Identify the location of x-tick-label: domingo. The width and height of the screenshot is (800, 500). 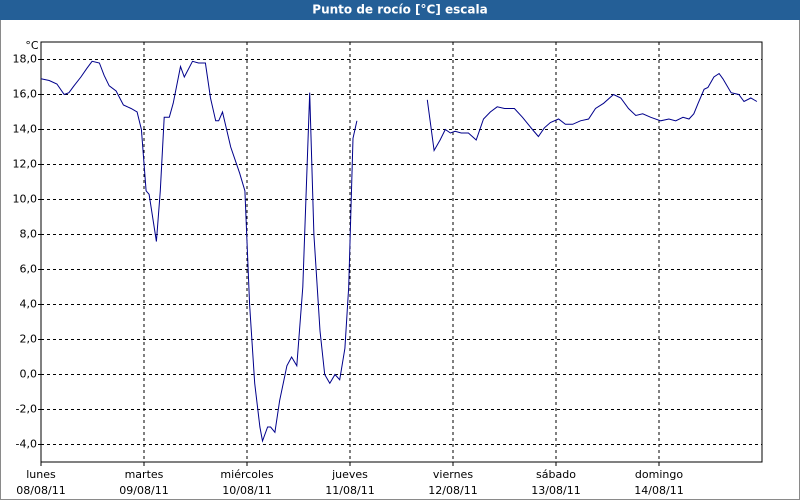
(659, 474).